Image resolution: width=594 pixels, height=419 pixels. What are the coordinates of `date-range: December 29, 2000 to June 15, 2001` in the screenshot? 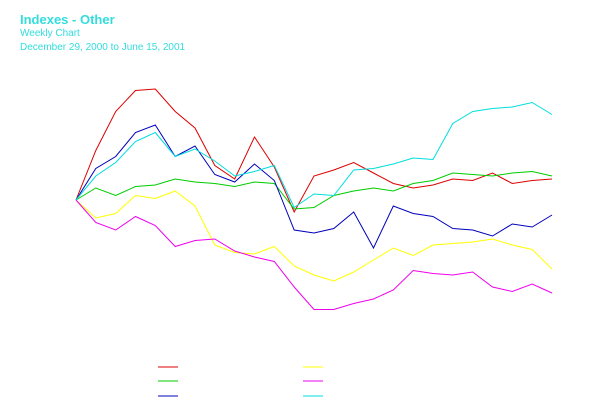 It's located at (103, 47).